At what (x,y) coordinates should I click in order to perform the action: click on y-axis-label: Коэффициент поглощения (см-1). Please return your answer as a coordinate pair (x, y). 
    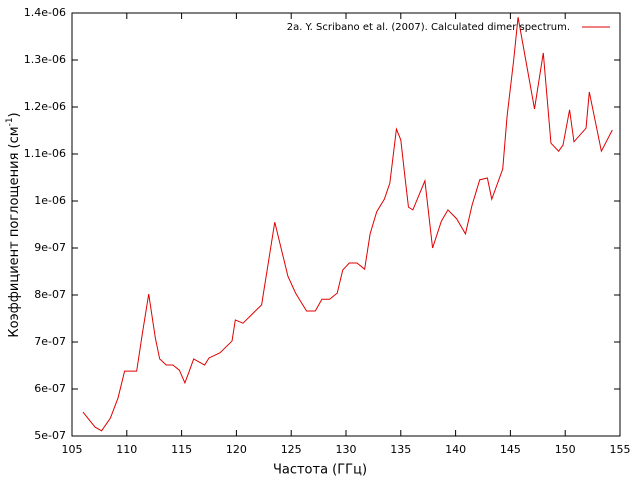
    Looking at the image, I should click on (13, 224).